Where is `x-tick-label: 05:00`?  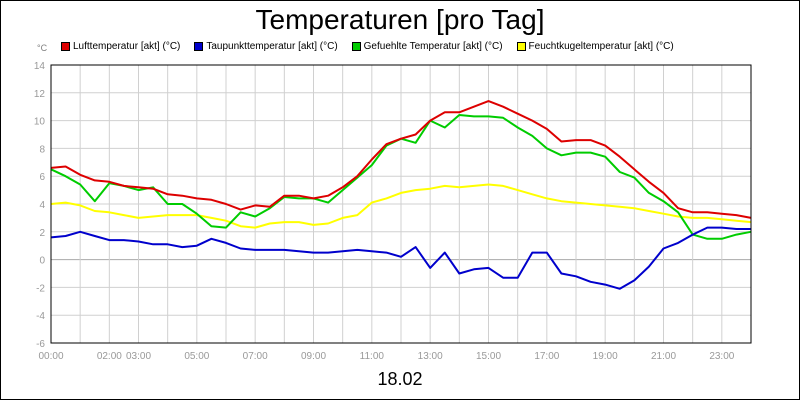 x-tick-label: 05:00 is located at coordinates (196, 356).